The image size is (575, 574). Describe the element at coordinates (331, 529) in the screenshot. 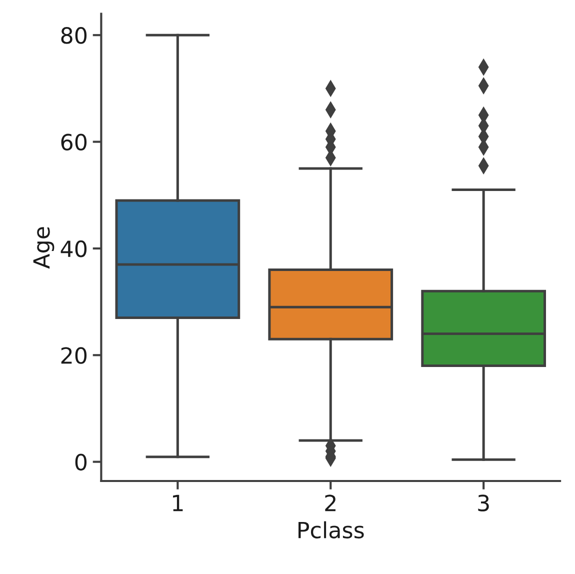

I see `x-axis-title: Pclass` at that location.